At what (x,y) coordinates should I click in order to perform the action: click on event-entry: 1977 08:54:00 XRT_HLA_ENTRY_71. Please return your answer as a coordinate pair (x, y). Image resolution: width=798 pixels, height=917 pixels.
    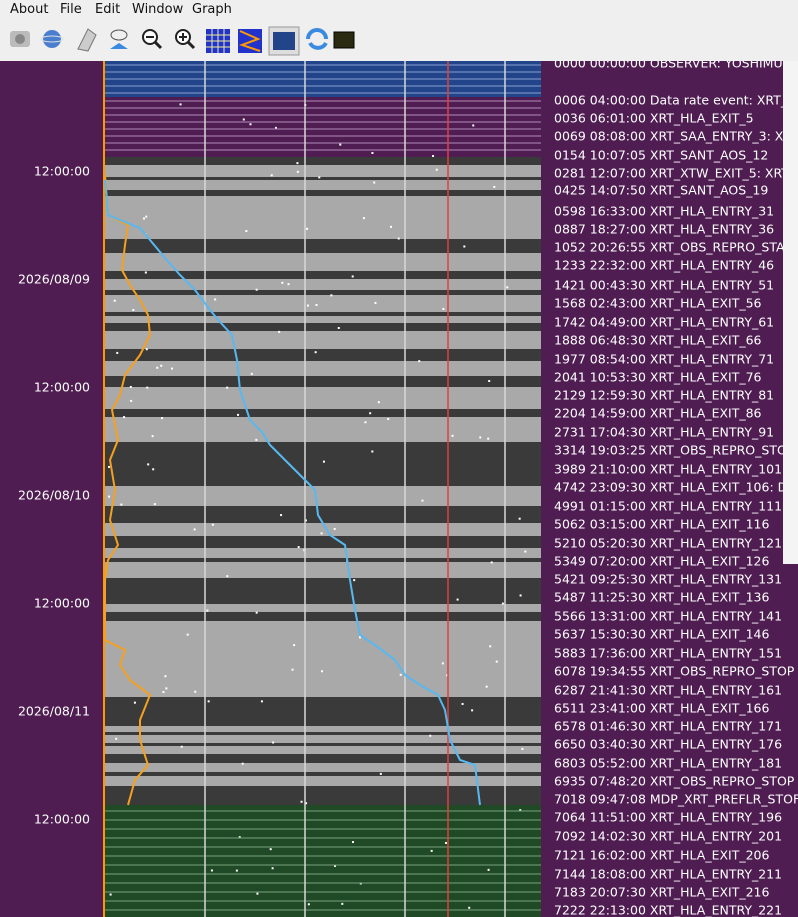
    Looking at the image, I should click on (664, 359).